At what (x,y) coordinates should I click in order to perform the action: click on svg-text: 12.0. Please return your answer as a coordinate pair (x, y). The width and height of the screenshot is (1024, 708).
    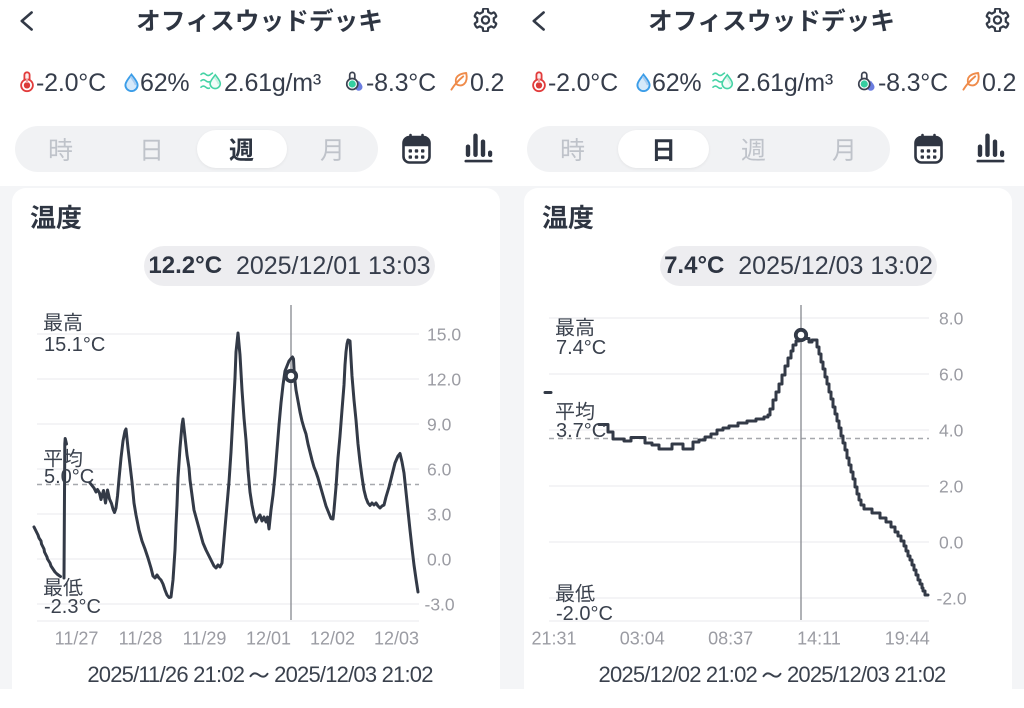
    Looking at the image, I should click on (444, 380).